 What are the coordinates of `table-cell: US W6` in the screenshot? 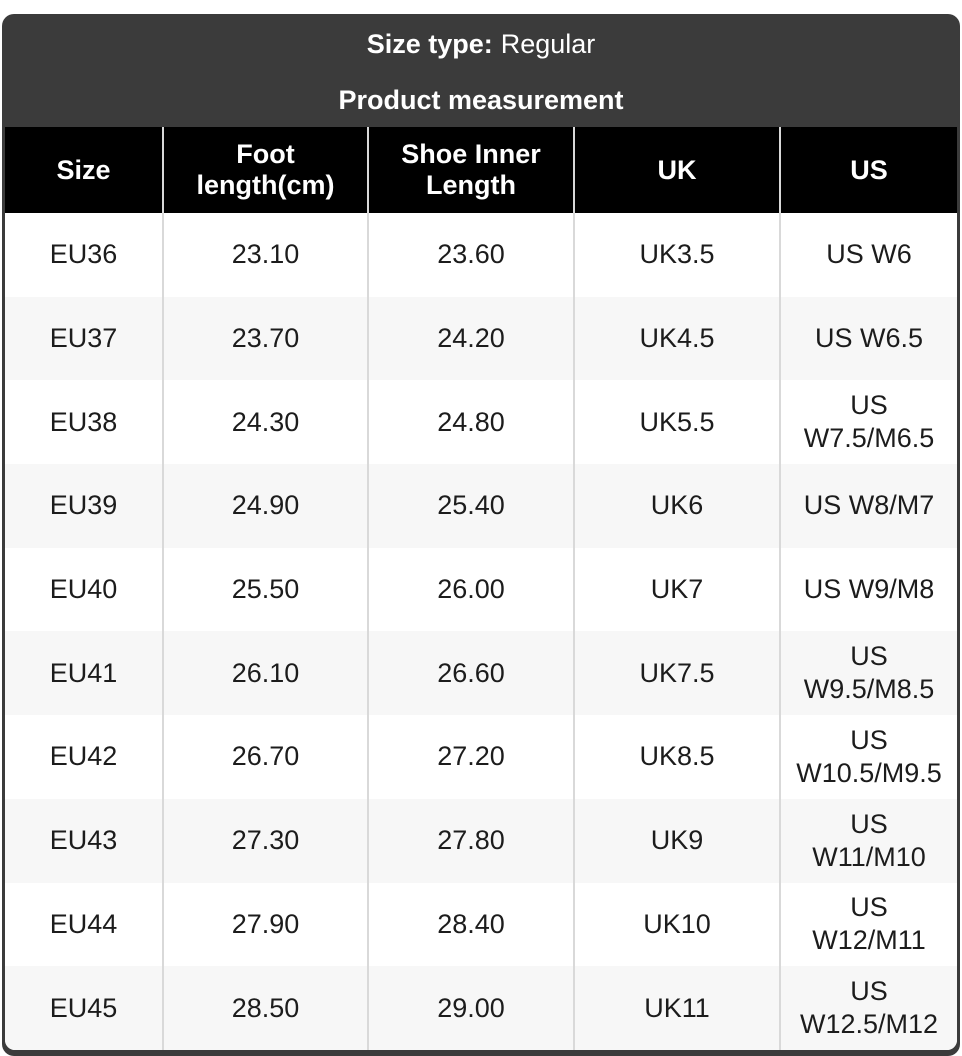 It's located at (868, 255).